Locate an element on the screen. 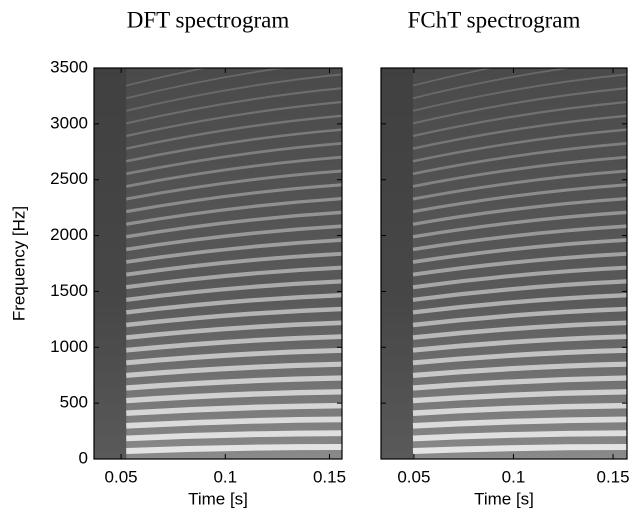 Image resolution: width=632 pixels, height=510 pixels. y-tick-label: 1000 is located at coordinates (69, 346).